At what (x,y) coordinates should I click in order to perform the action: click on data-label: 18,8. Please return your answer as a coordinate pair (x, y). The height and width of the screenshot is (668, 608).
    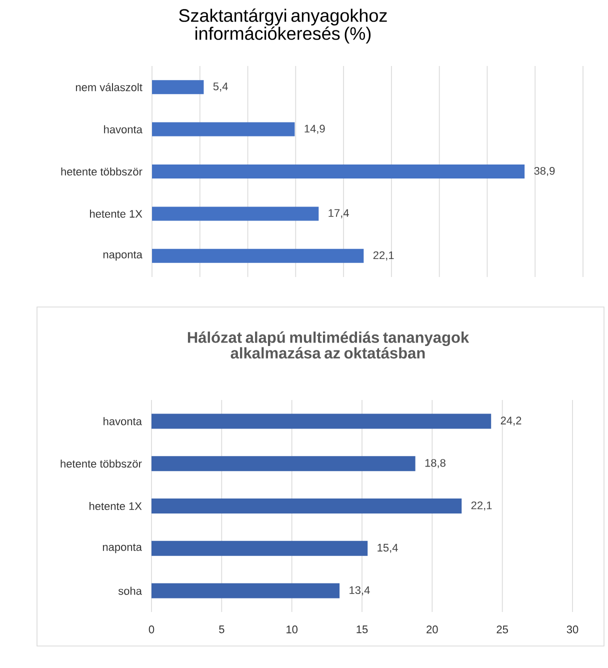
    Looking at the image, I should click on (435, 463).